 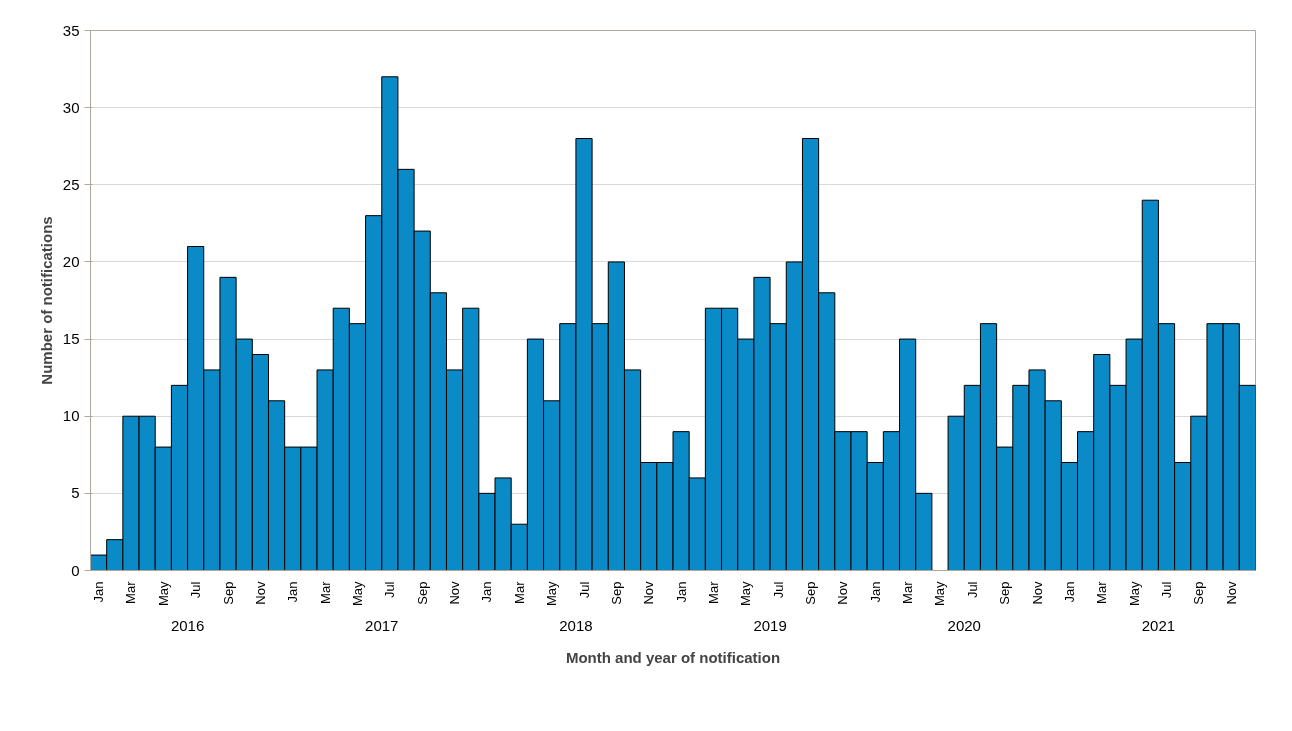 What do you see at coordinates (71, 339) in the screenshot?
I see `y-tick-label: 15` at bounding box center [71, 339].